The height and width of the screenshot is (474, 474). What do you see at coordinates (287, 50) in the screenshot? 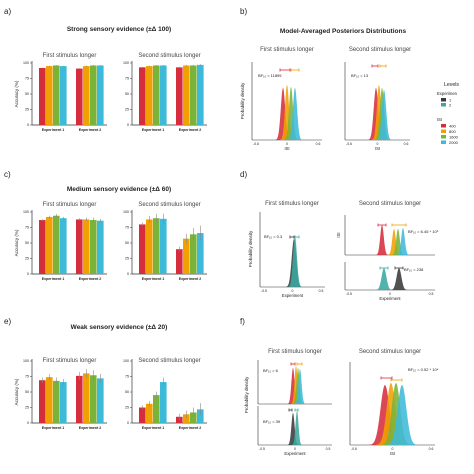
I see `panel-subtitle: First stimulus longer` at bounding box center [287, 50].